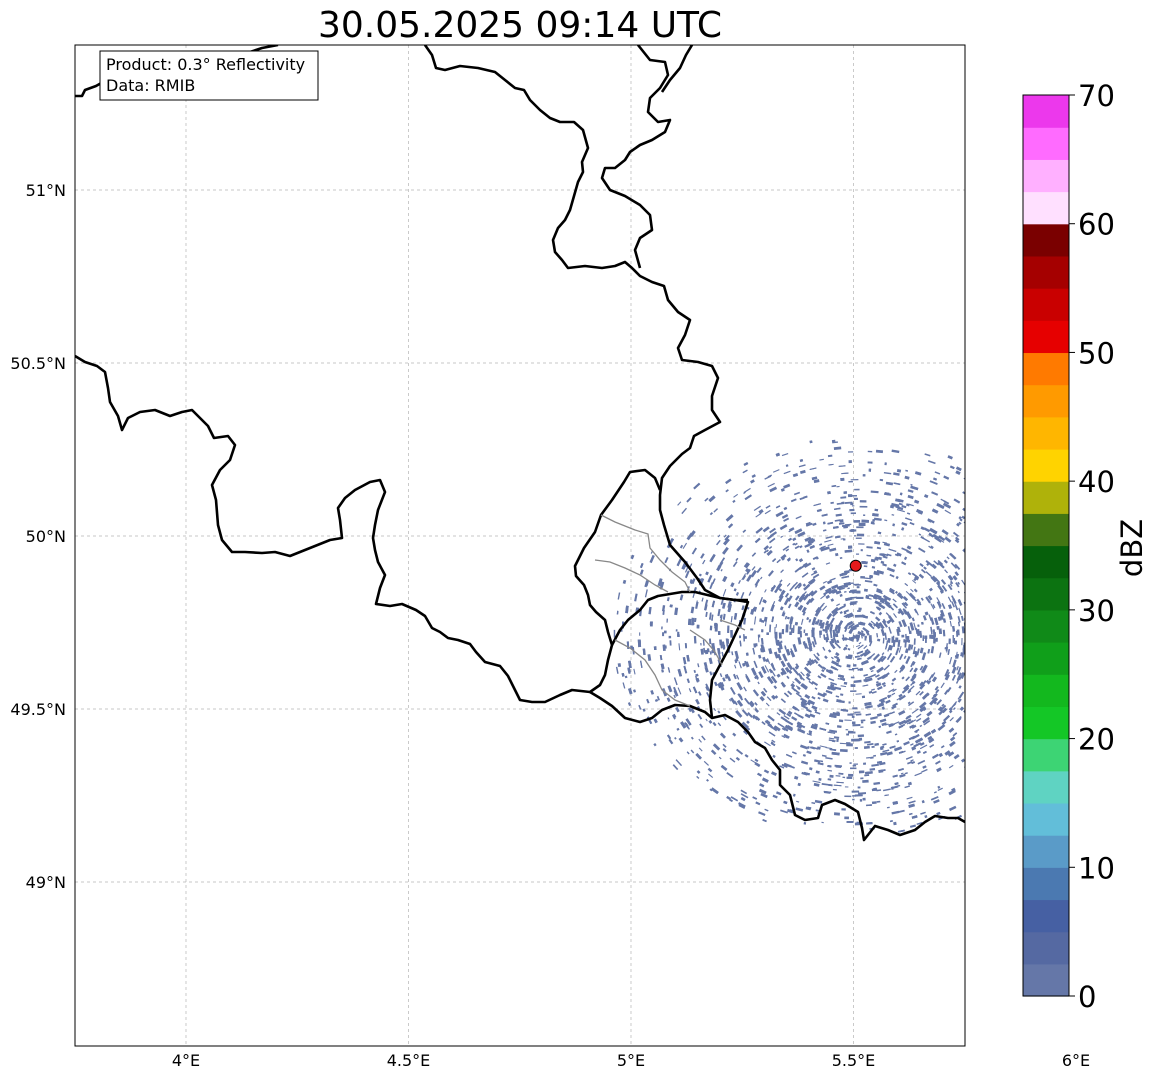  I want to click on latitude-tick-labels: 51°N50.5°N50°N49.5°N49°N, so click(38, 536).